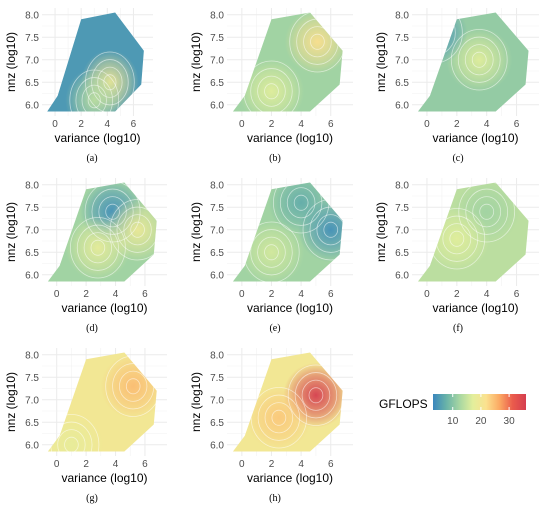  I want to click on legend-title: GFLOPS, so click(403, 404).